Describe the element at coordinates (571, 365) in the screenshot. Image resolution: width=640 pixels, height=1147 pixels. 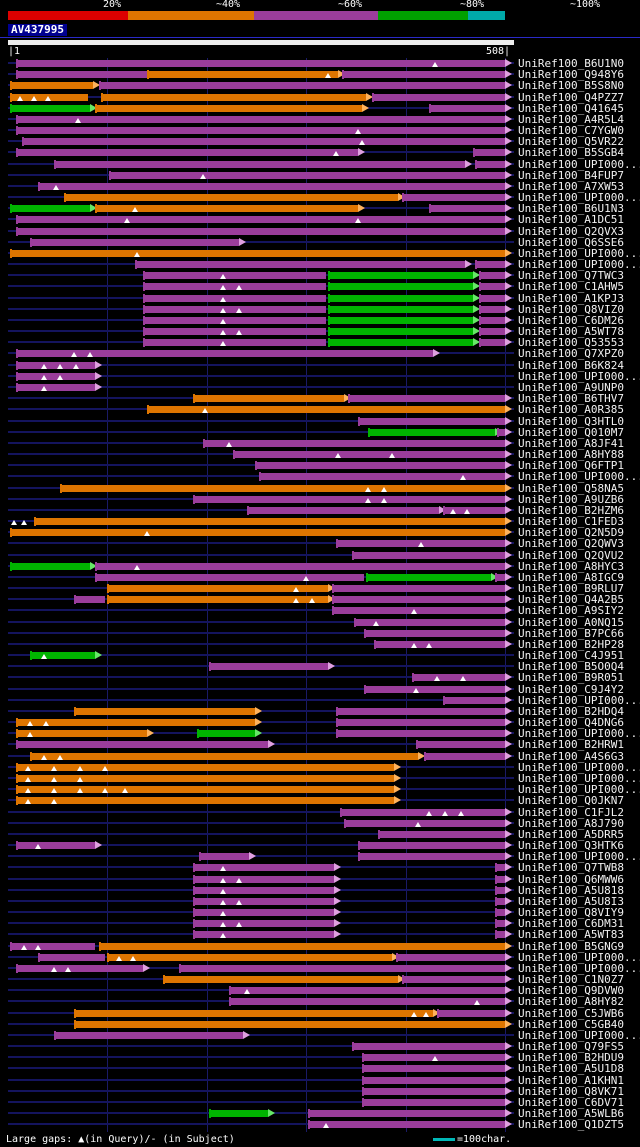
I see `hit-label: UniRef100_B6K824` at that location.